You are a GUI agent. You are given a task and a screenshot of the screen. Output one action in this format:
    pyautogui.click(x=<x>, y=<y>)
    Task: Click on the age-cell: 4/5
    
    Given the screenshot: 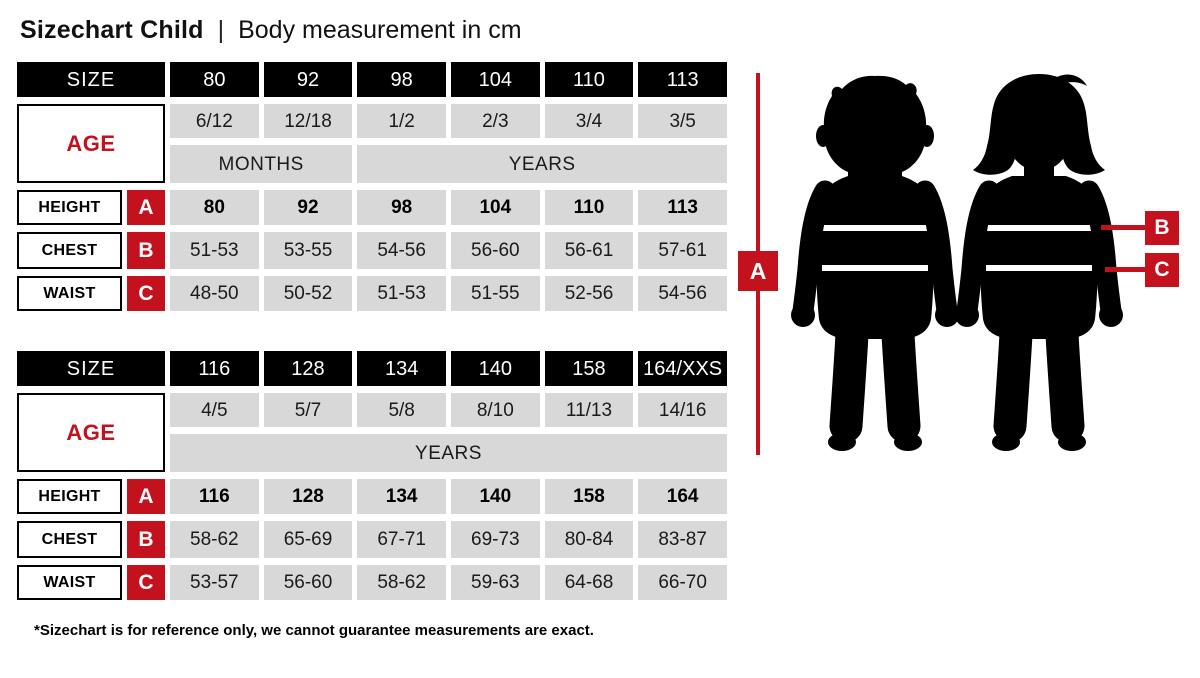 What is the action you would take?
    pyautogui.click(x=214, y=410)
    